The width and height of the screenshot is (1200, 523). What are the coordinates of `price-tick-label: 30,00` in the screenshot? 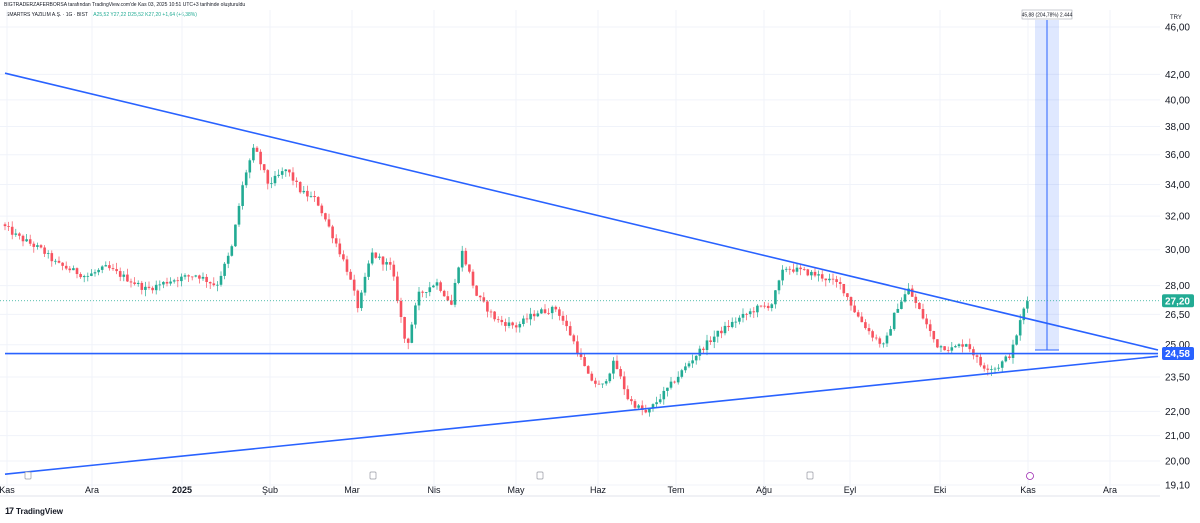 It's located at (1177, 250).